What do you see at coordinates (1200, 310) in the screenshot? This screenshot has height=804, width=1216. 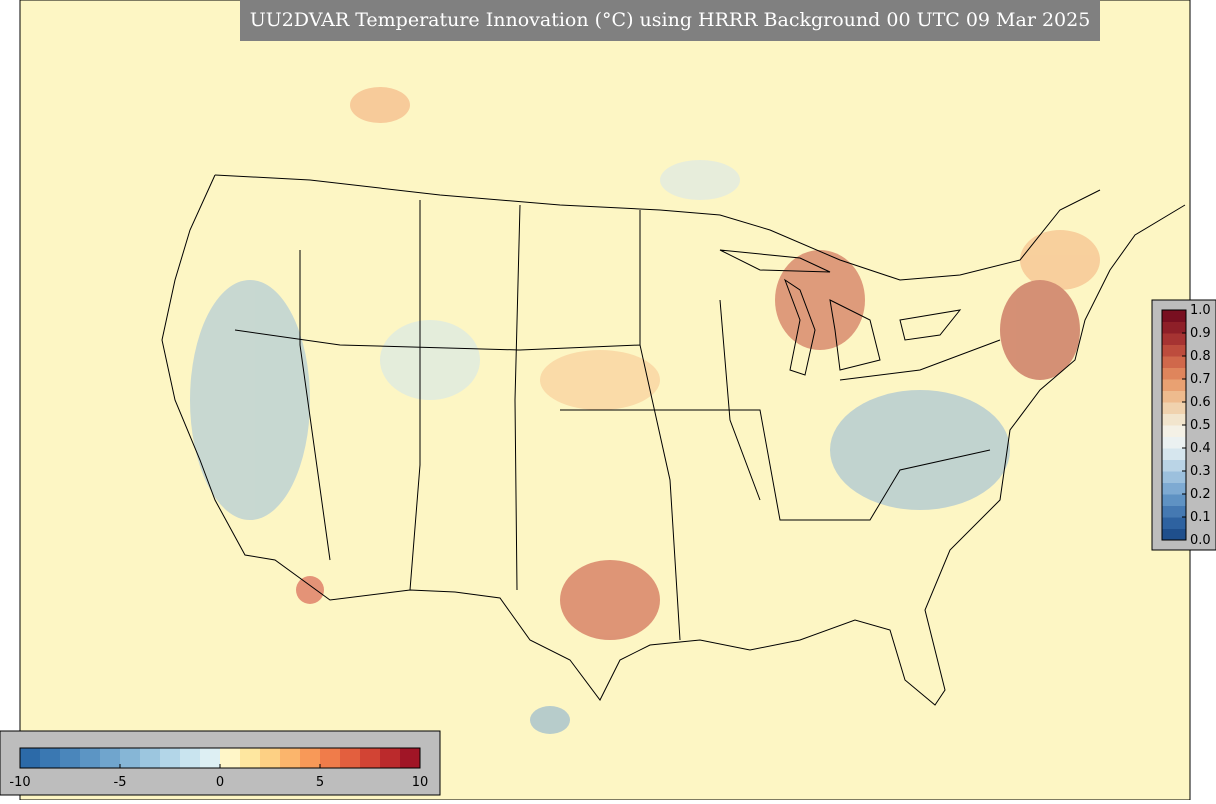 I see `colorbar-label: 1.0` at bounding box center [1200, 310].